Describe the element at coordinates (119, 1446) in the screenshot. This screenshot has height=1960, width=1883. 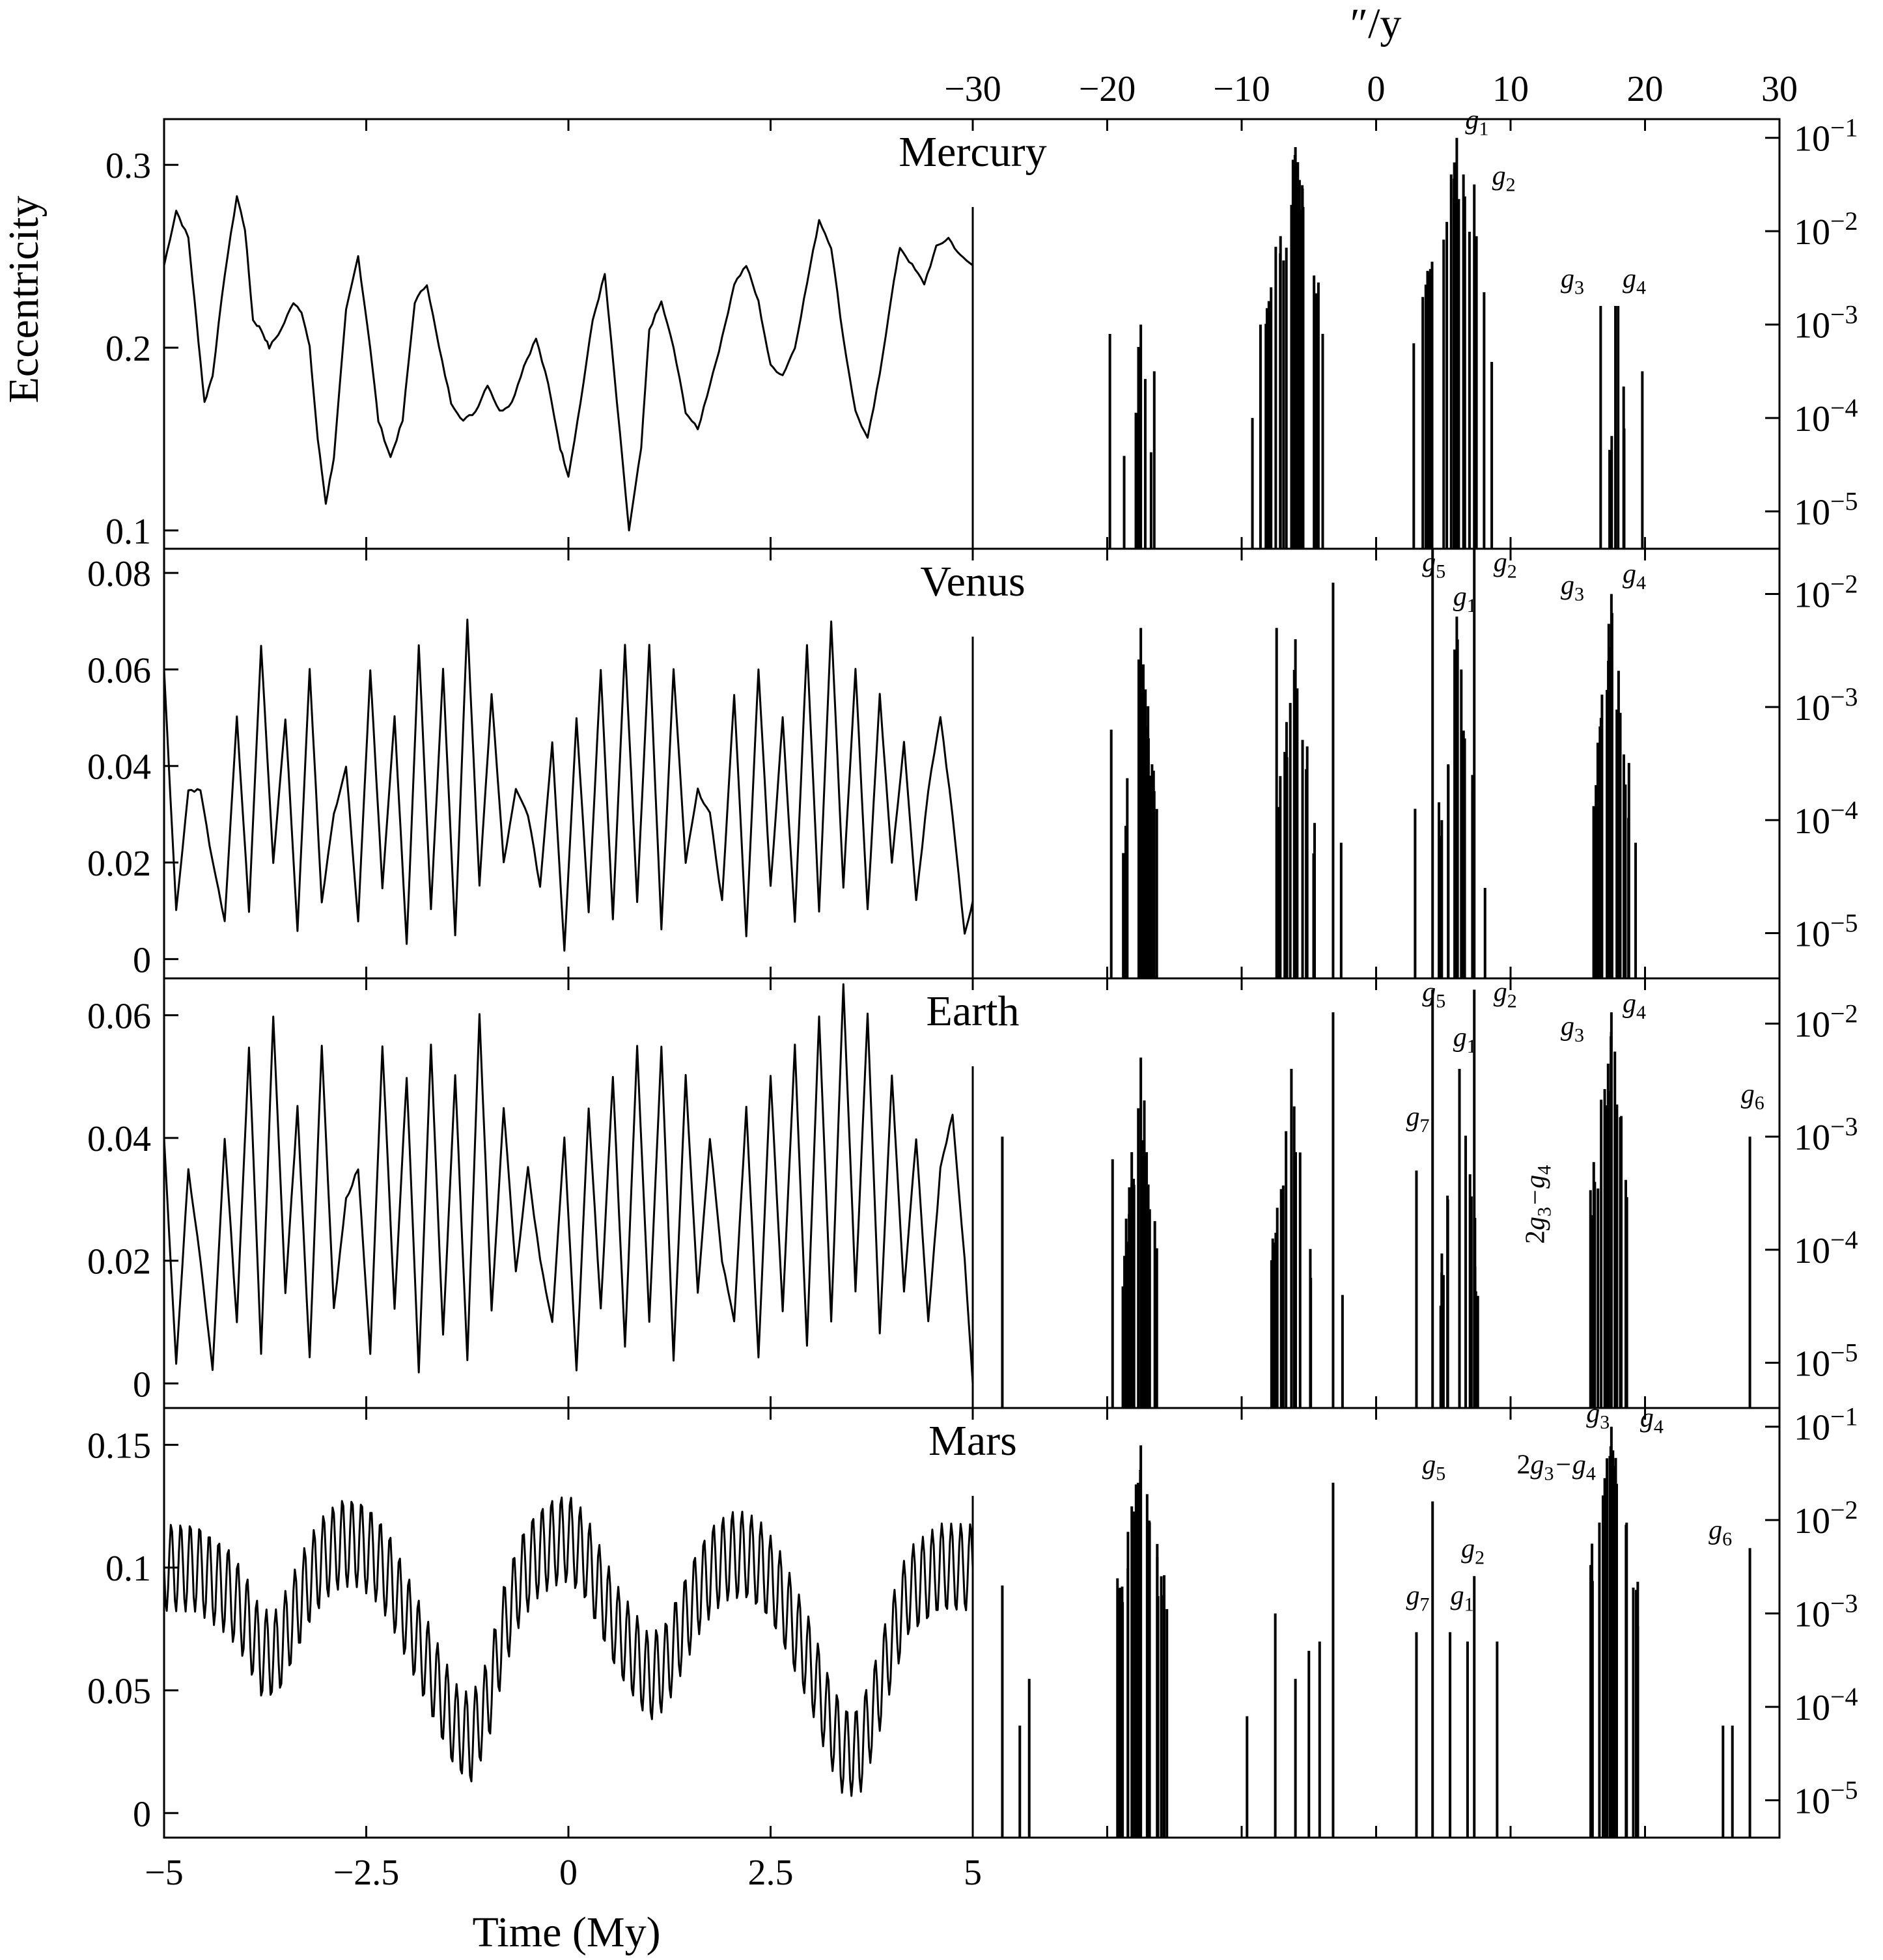
I see `mars-y-tick-label: 0.15` at that location.